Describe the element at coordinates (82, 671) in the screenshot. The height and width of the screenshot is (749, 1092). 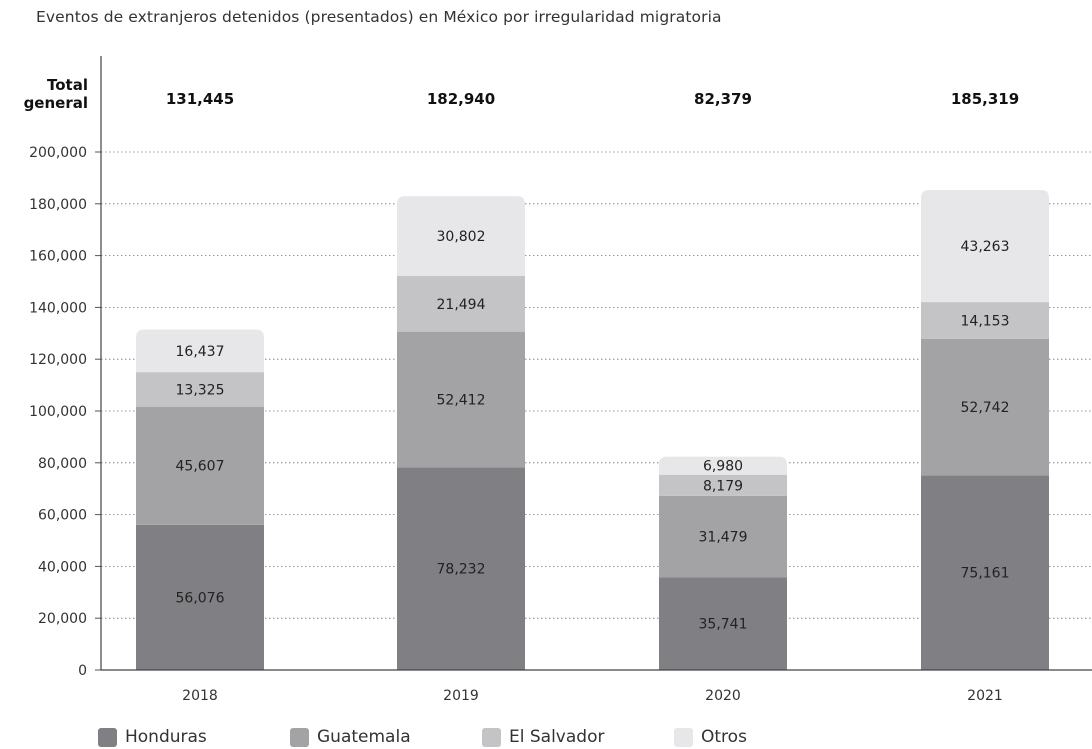
I see `y-tick-label: 0` at that location.